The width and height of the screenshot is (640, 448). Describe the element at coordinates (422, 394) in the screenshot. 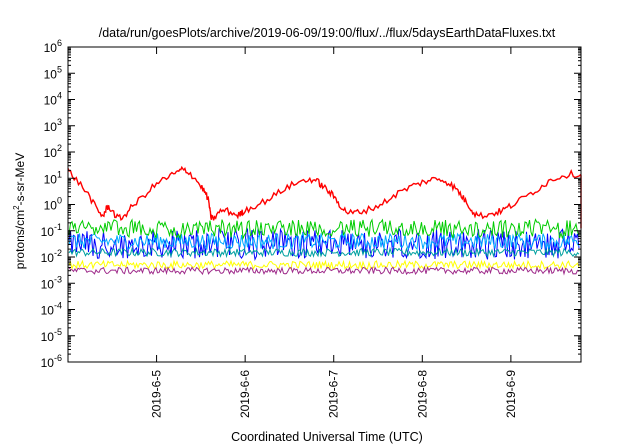

I see `x-tick-label: 2019-6-8` at that location.